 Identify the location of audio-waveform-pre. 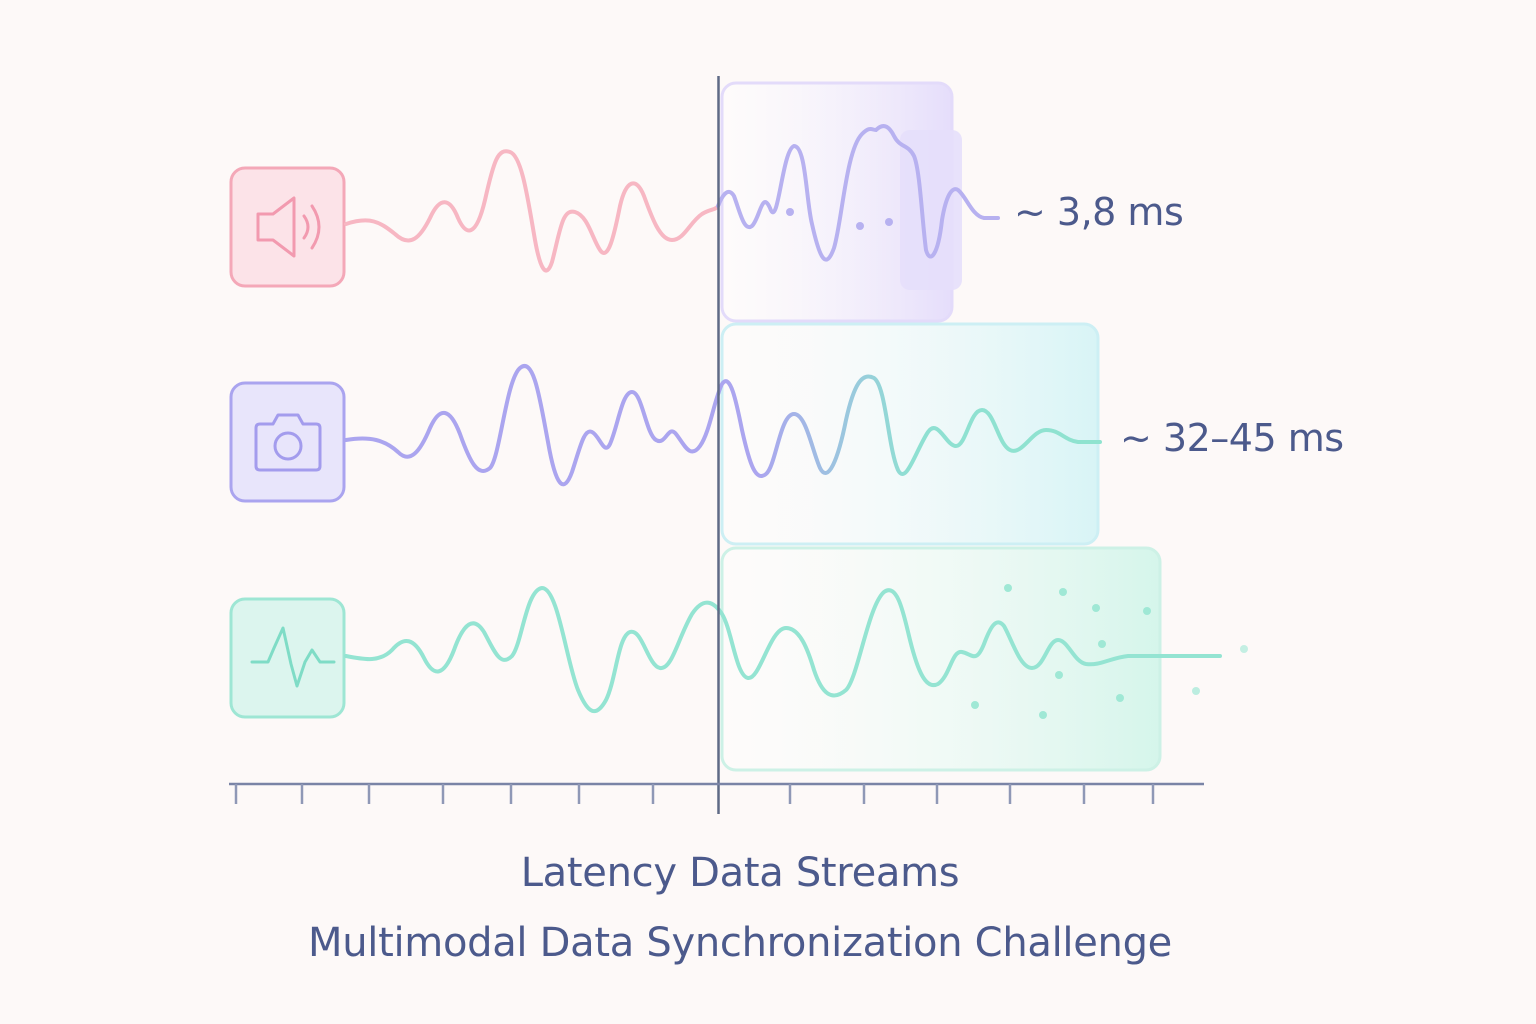
(532, 211).